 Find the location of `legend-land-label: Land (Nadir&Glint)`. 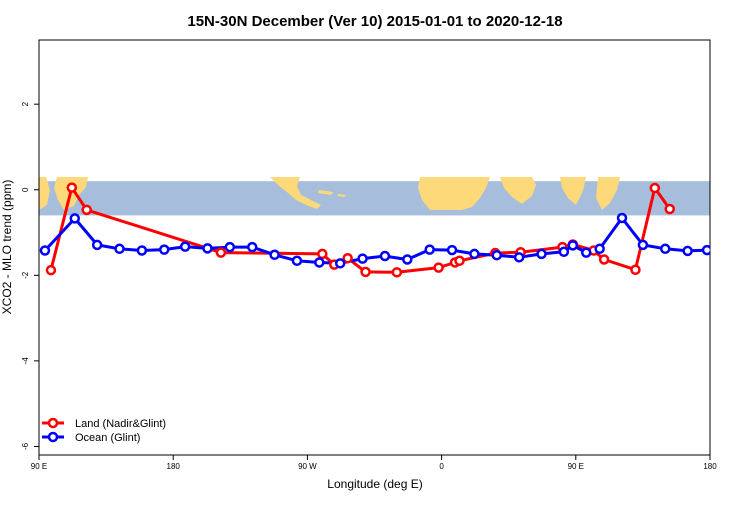

legend-land-label: Land (Nadir&Glint) is located at coordinates (120, 424).